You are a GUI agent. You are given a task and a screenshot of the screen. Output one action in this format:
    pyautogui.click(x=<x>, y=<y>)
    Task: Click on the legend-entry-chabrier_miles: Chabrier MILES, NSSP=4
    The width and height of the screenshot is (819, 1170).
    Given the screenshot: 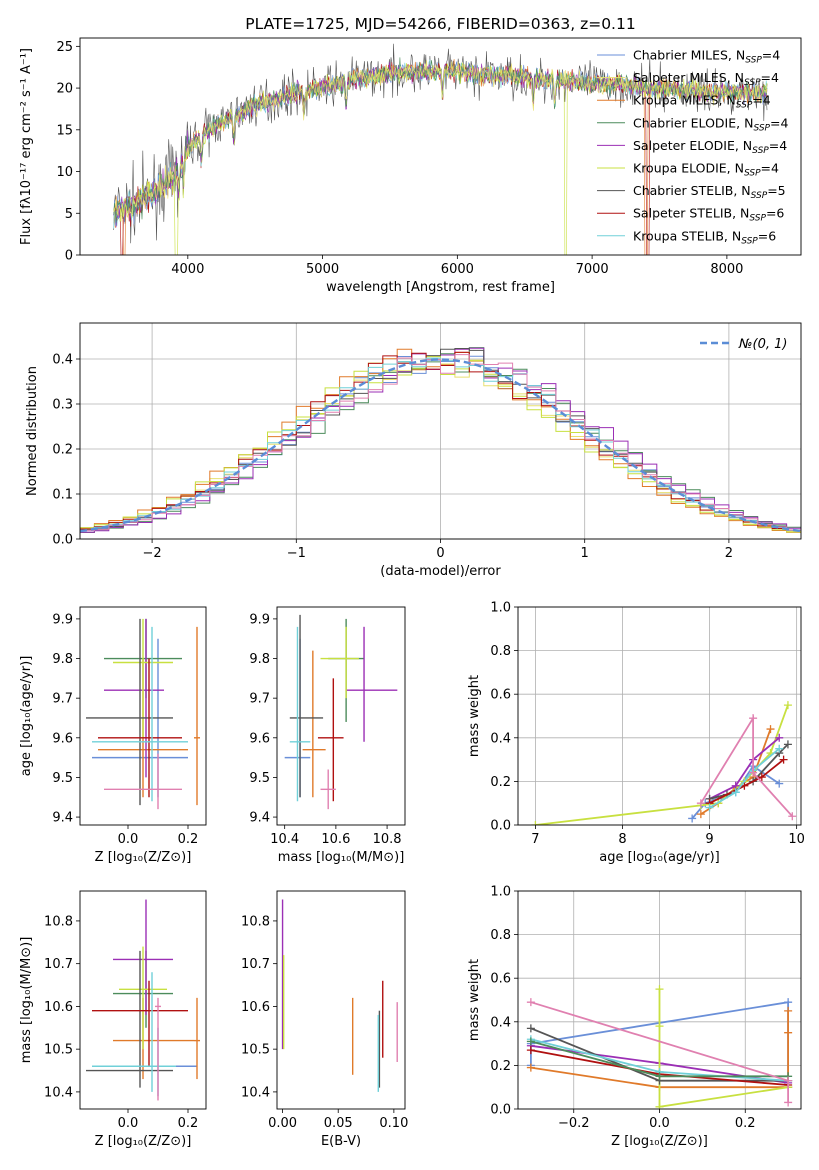 What is the action you would take?
    pyautogui.click(x=706, y=57)
    